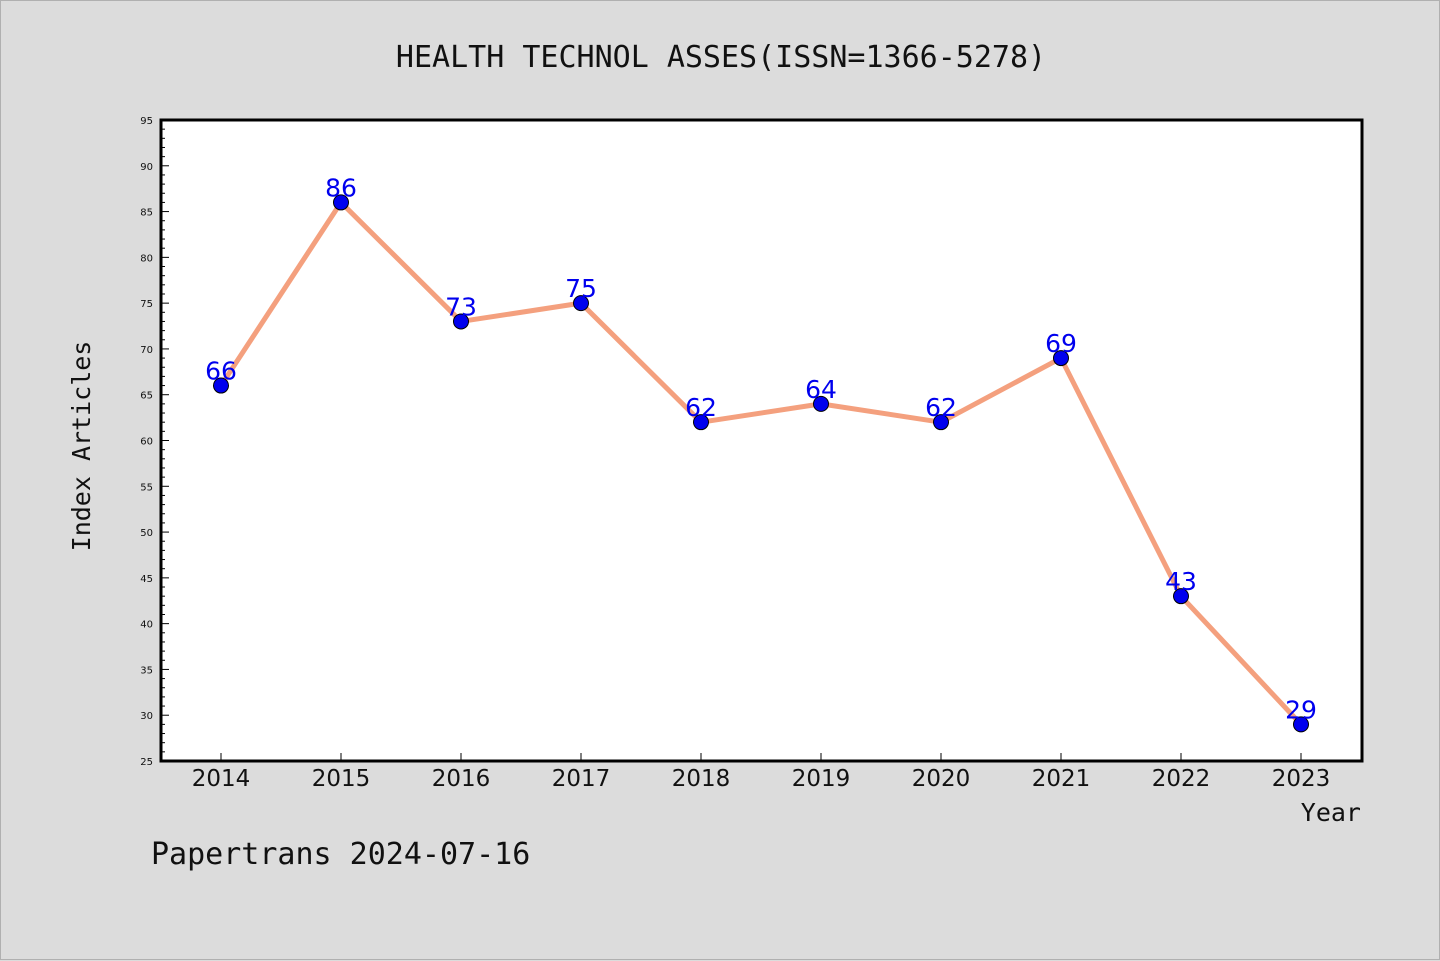 The width and height of the screenshot is (1440, 961). Describe the element at coordinates (1301, 709) in the screenshot. I see `data-label: 29` at that location.